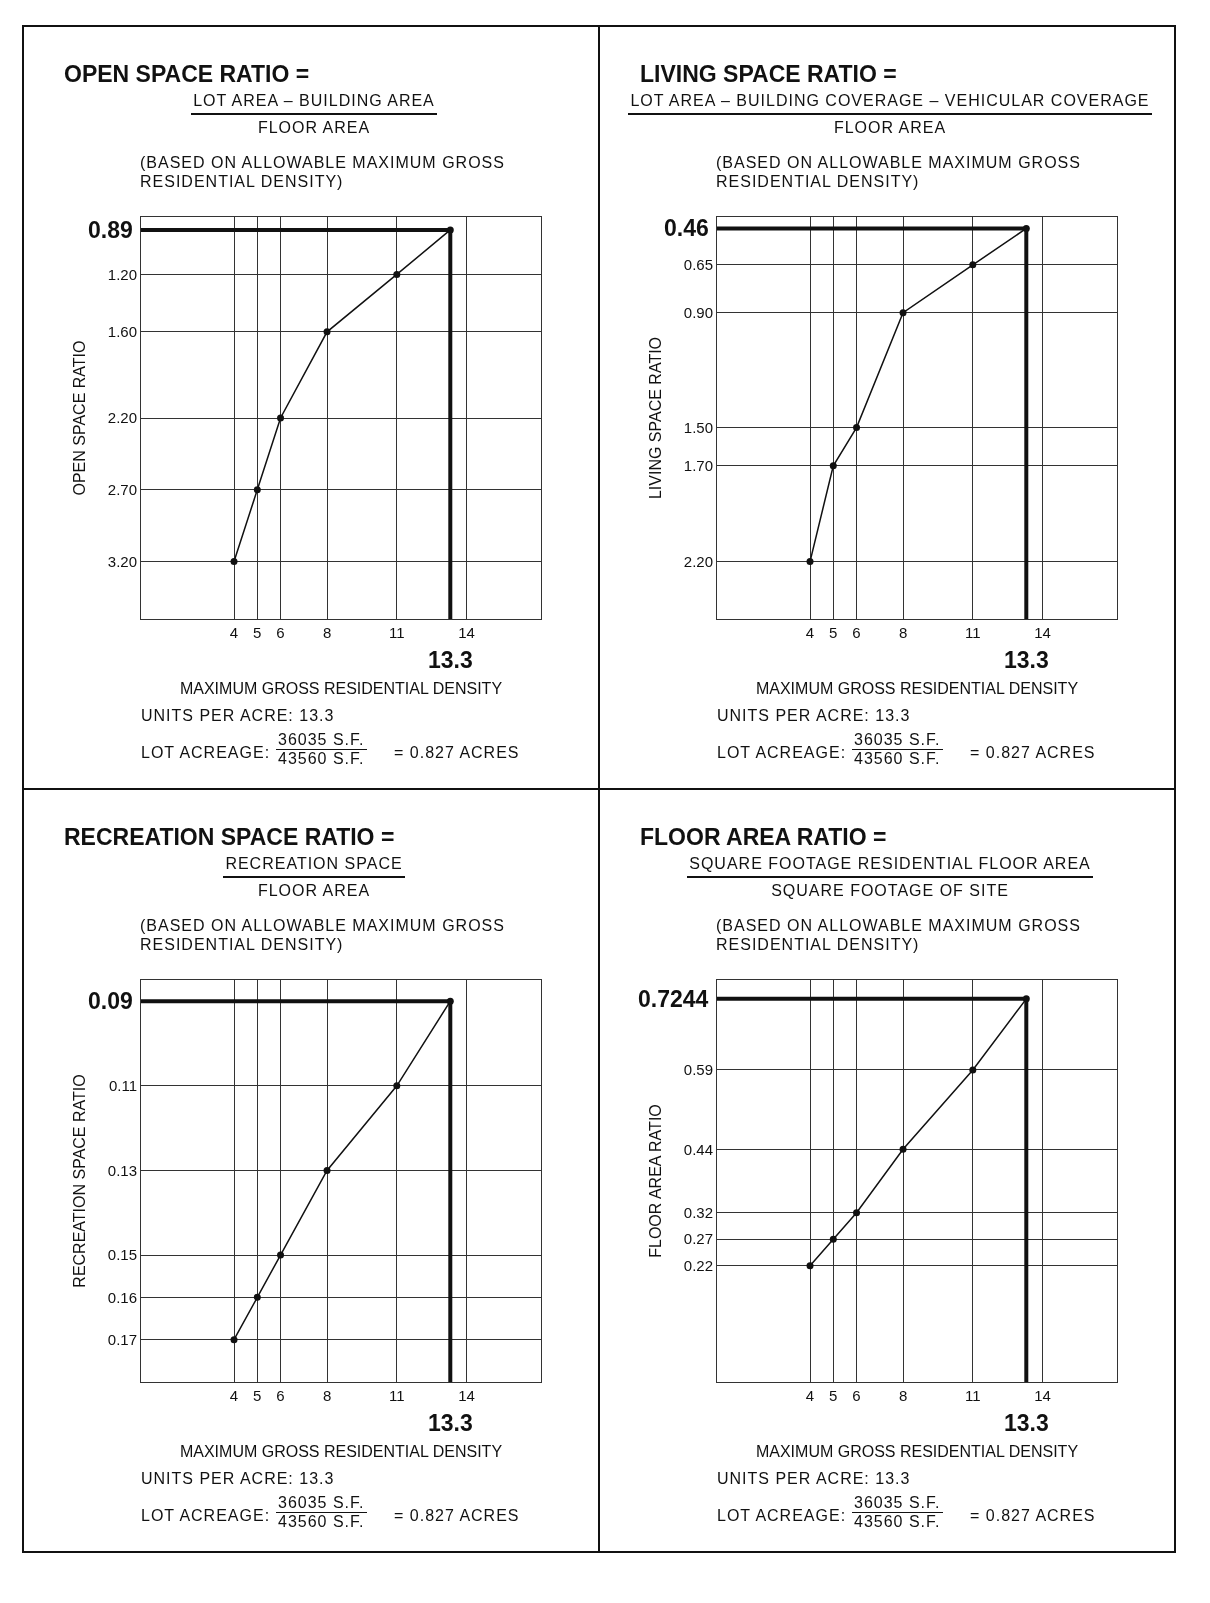 The image size is (1210, 1603). What do you see at coordinates (229, 837) in the screenshot?
I see `chart-title: RECREATION SPACE RATIO =` at bounding box center [229, 837].